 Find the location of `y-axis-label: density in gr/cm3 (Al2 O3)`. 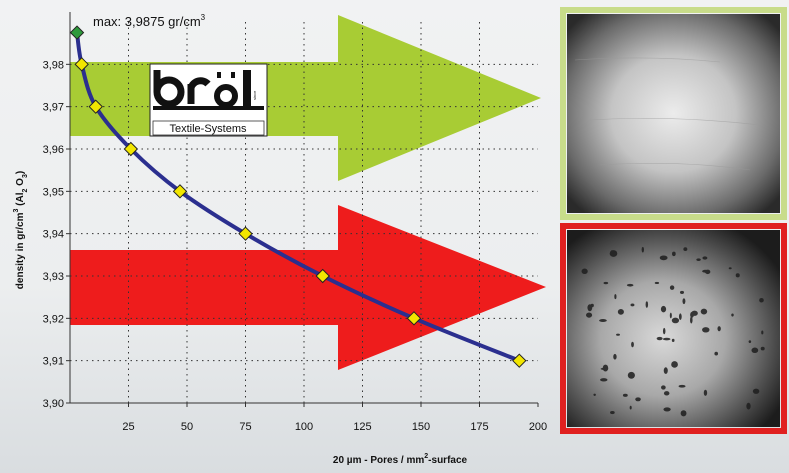

y-axis-label: density in gr/cm3 (Al2 O3) is located at coordinates (21, 230).